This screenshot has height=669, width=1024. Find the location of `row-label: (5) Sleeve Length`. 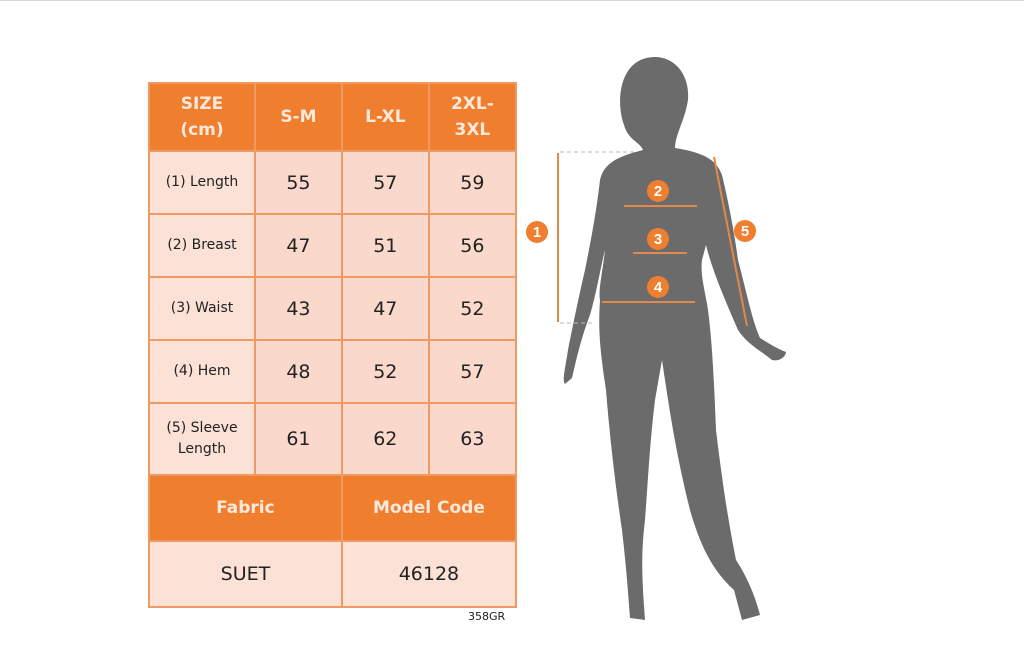

row-label: (5) Sleeve Length is located at coordinates (202, 439).